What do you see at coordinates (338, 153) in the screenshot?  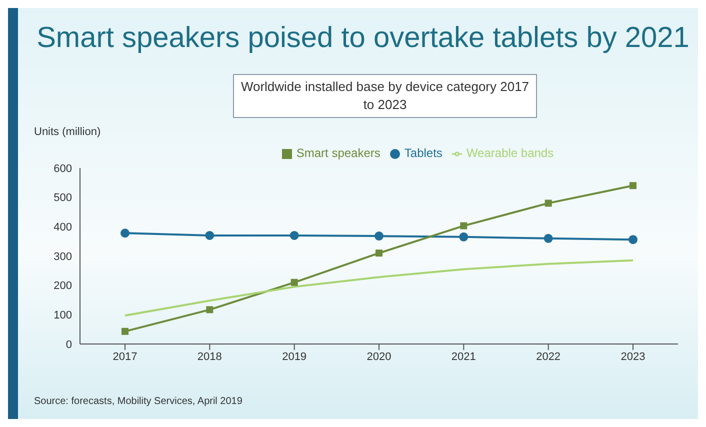 I see `legend-label: Smart speakers` at bounding box center [338, 153].